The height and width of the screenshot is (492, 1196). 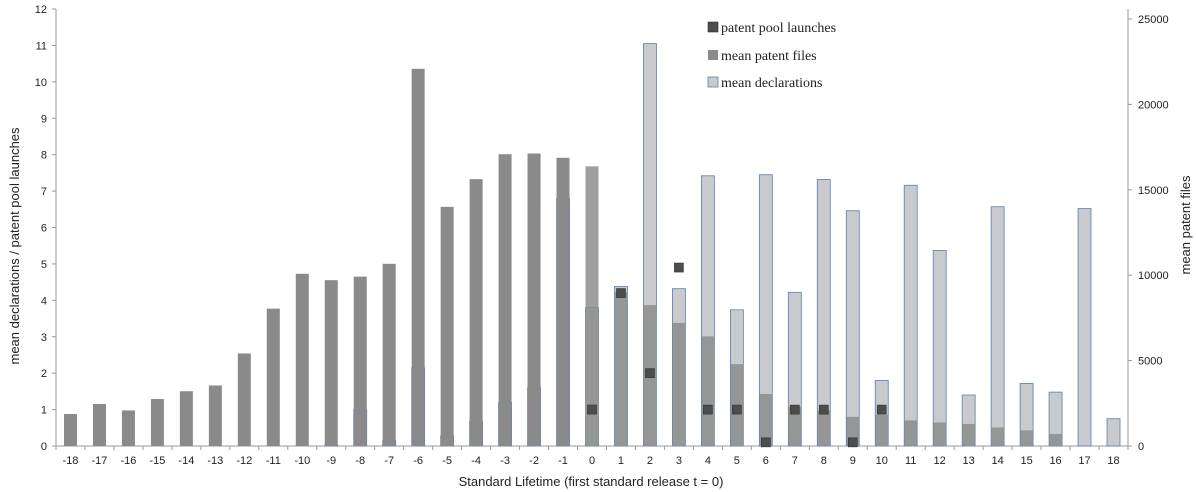 What do you see at coordinates (621, 461) in the screenshot?
I see `x-tick-label: 1` at bounding box center [621, 461].